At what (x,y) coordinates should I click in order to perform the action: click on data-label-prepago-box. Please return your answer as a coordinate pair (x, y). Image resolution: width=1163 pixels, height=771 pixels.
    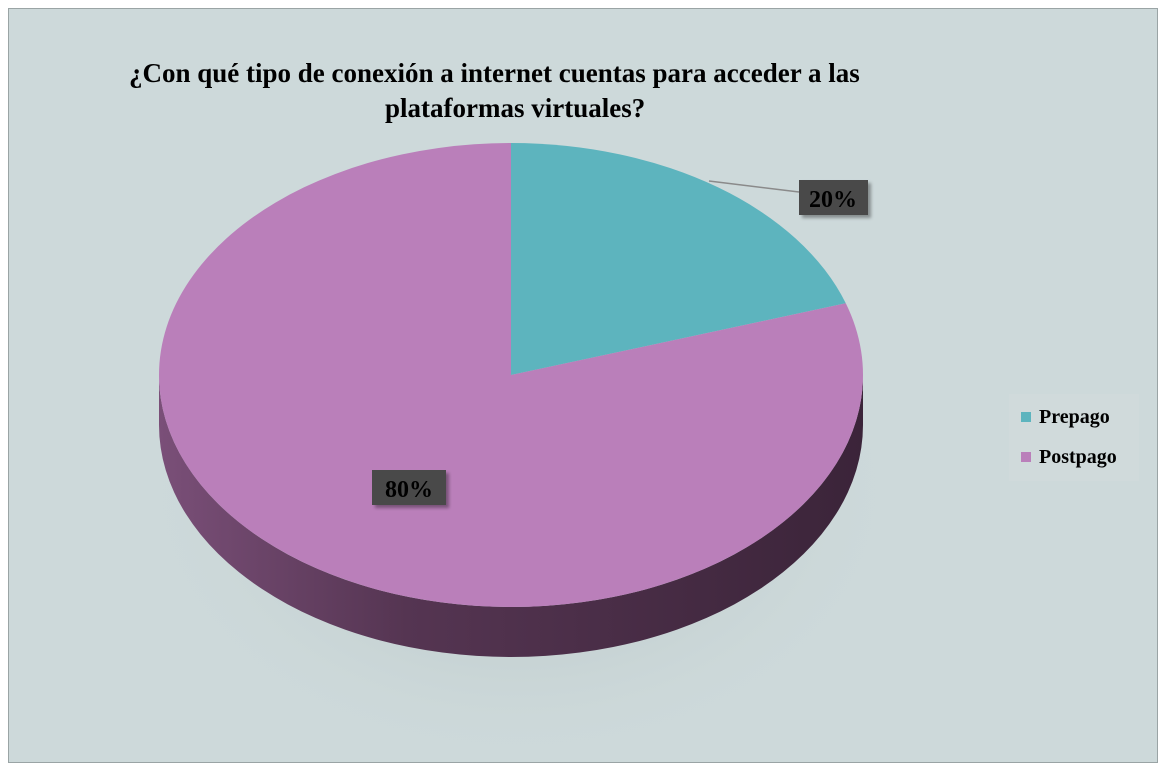
    Looking at the image, I should click on (833, 197).